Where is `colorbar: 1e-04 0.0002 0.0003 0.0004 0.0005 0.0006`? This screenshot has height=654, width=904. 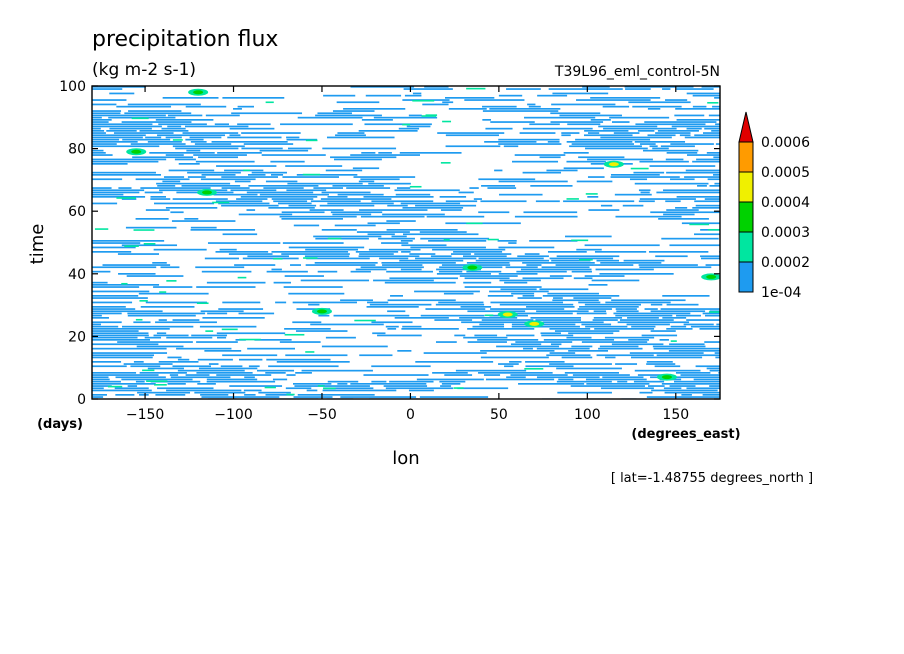
colorbar: 1e-04 0.0002 0.0003 0.0004 0.0005 0.0006 is located at coordinates (774, 206).